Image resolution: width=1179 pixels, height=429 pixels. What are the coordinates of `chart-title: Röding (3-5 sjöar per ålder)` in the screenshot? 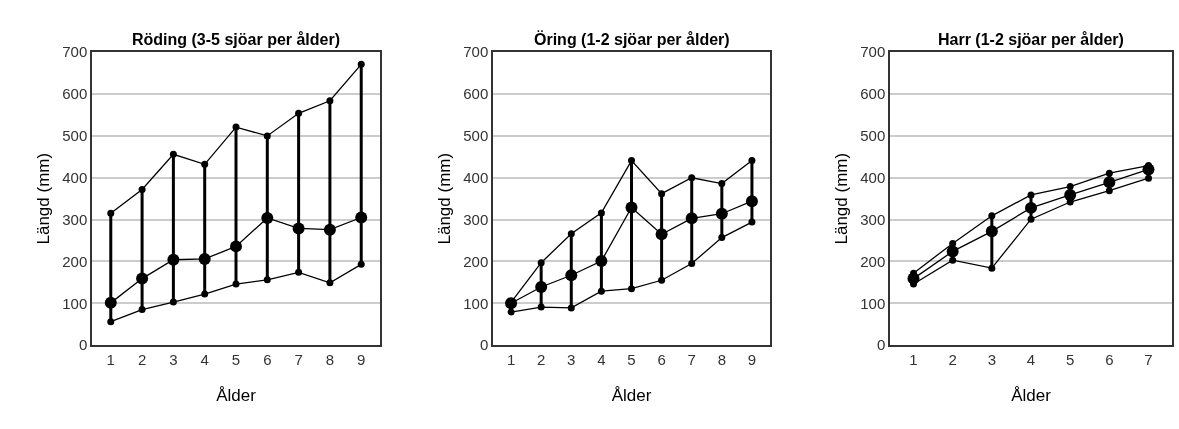 It's located at (236, 39).